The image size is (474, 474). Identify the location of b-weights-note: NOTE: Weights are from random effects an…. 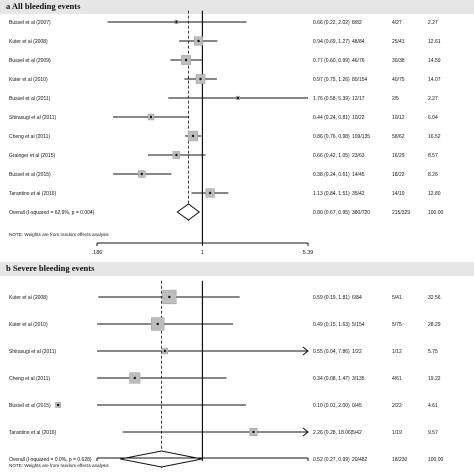
(59, 465).